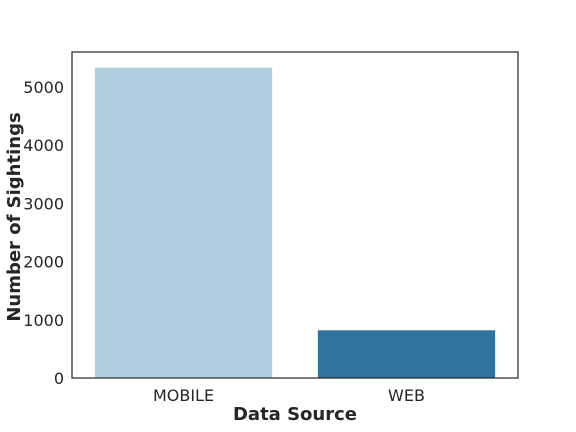  I want to click on x-tick-label: MOBILE, so click(183, 395).